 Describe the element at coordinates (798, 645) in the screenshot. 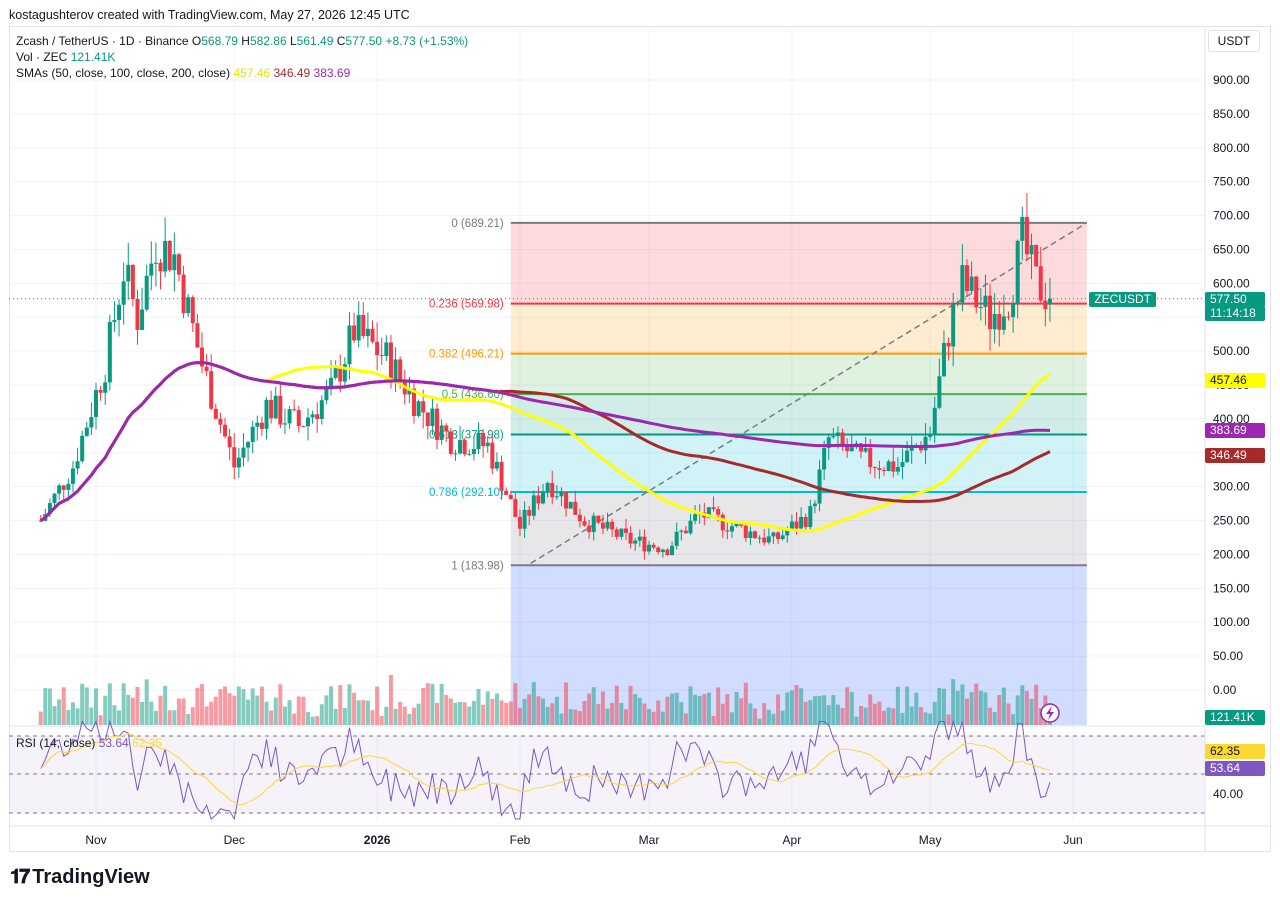

I see `fib-zone-extension` at that location.